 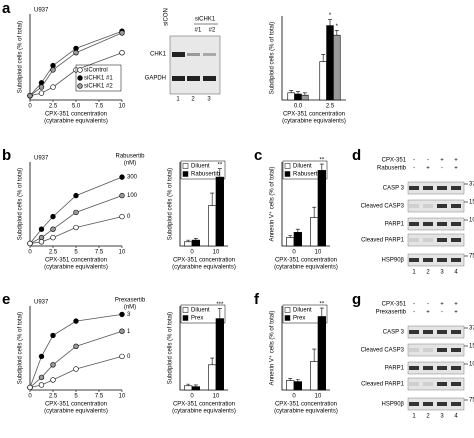 I want to click on legend-label: siCHK1 #2, so click(x=98, y=87).